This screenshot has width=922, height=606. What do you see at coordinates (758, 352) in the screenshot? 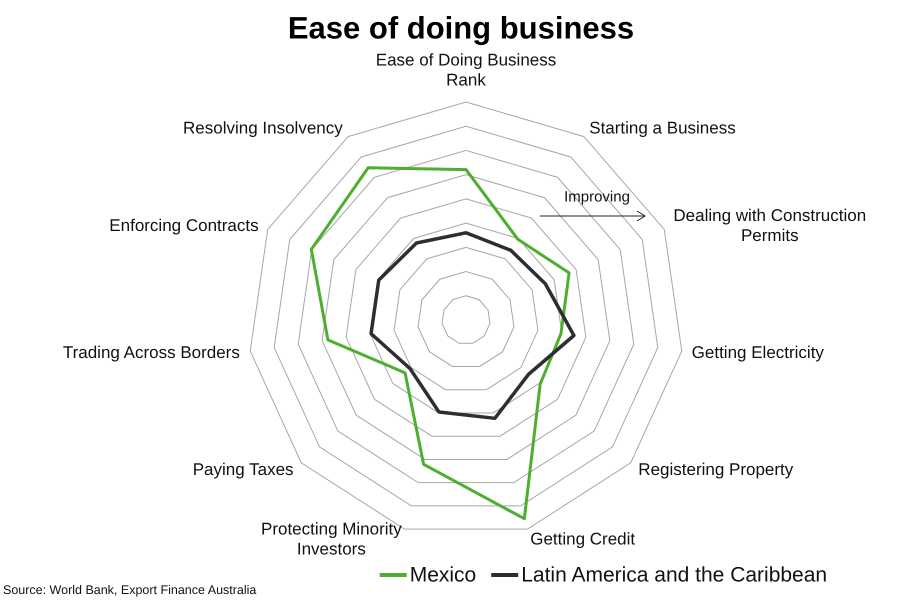
I see `spoke-label: Getting Electricity` at bounding box center [758, 352].